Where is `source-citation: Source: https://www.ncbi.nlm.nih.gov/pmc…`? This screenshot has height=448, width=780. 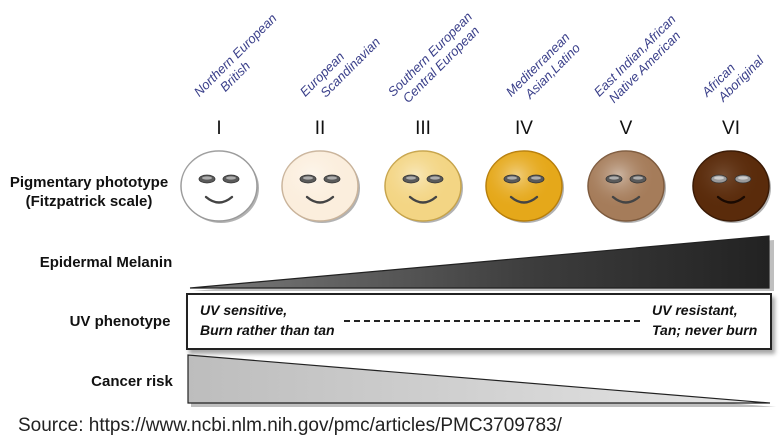
source-citation: Source: https://www.ncbi.nlm.nih.gov/pmc… is located at coordinates (290, 425).